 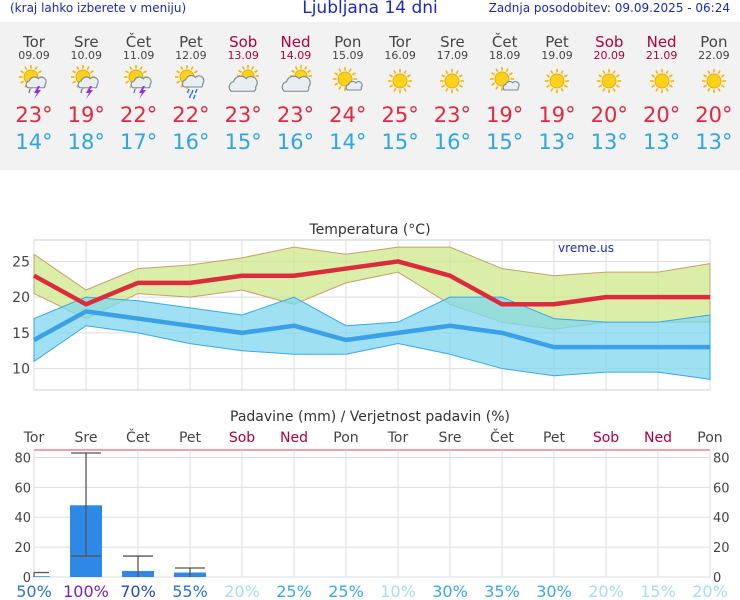 I want to click on probability-label: 55%, so click(x=190, y=591).